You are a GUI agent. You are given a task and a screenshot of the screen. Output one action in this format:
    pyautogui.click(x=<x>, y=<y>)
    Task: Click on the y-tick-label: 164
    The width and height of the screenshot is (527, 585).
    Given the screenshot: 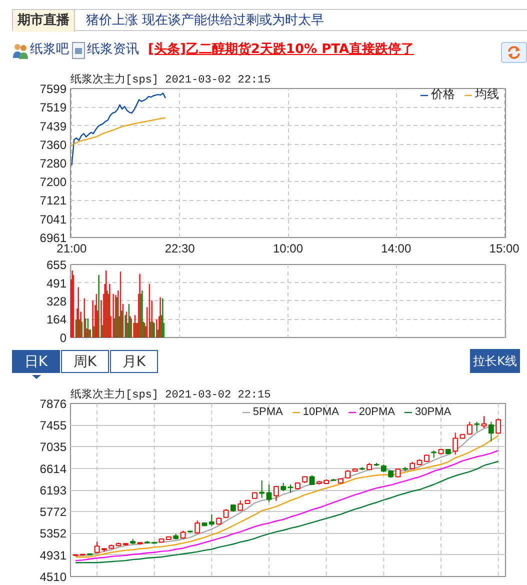 What is the action you would take?
    pyautogui.click(x=56, y=319)
    